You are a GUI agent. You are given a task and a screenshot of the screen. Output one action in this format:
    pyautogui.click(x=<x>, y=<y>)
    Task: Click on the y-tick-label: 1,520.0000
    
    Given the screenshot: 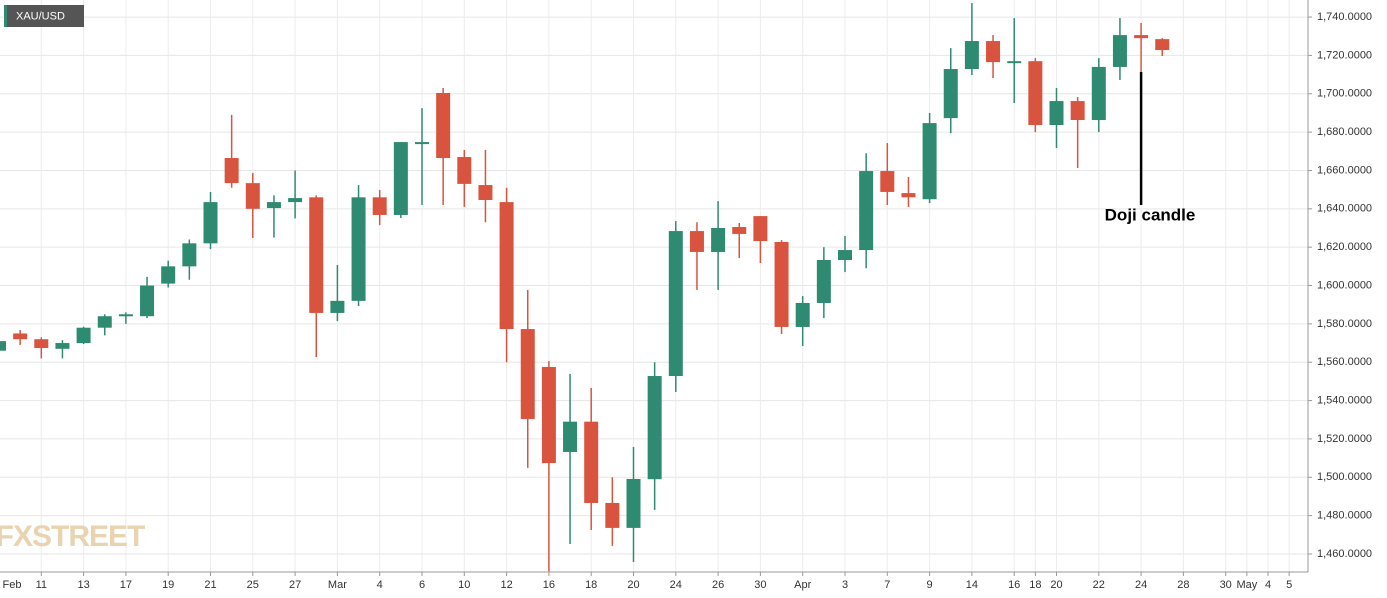 What is the action you would take?
    pyautogui.click(x=1344, y=439)
    